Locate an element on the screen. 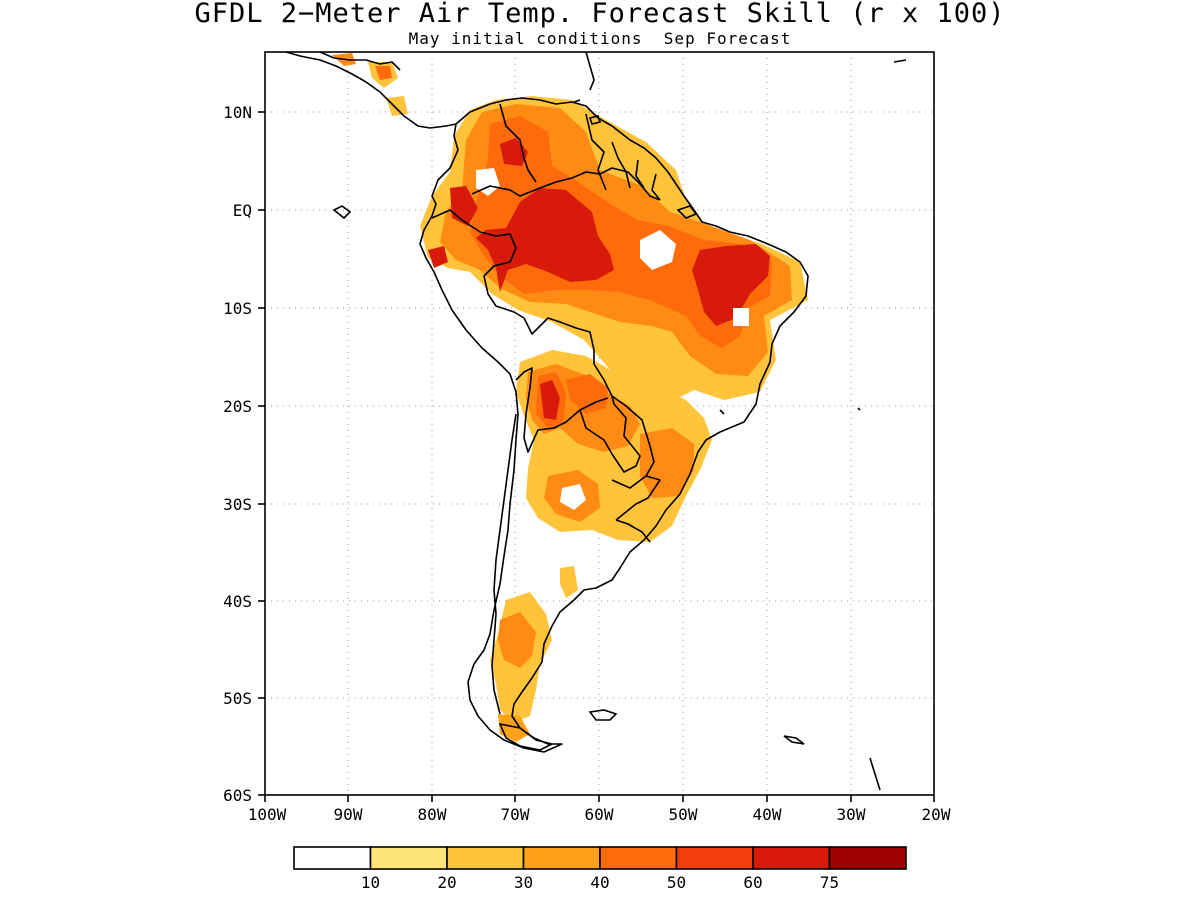 The width and height of the screenshot is (1200, 900). legend-label: 40 is located at coordinates (599, 882).